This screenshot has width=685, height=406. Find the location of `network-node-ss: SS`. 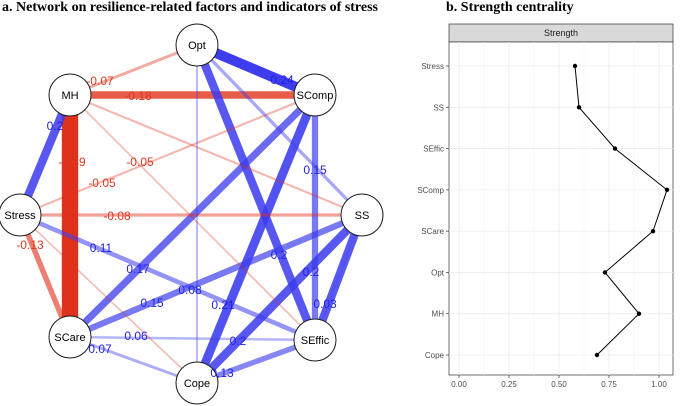

network-node-ss: SS is located at coordinates (362, 215).